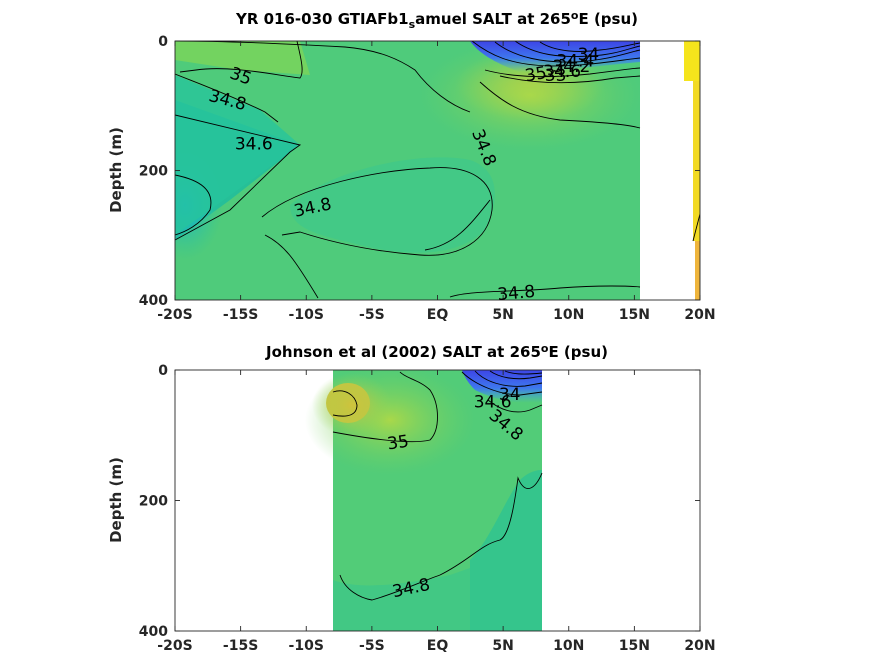  I want to click on top-x-tick-label: 10N, so click(568, 315).